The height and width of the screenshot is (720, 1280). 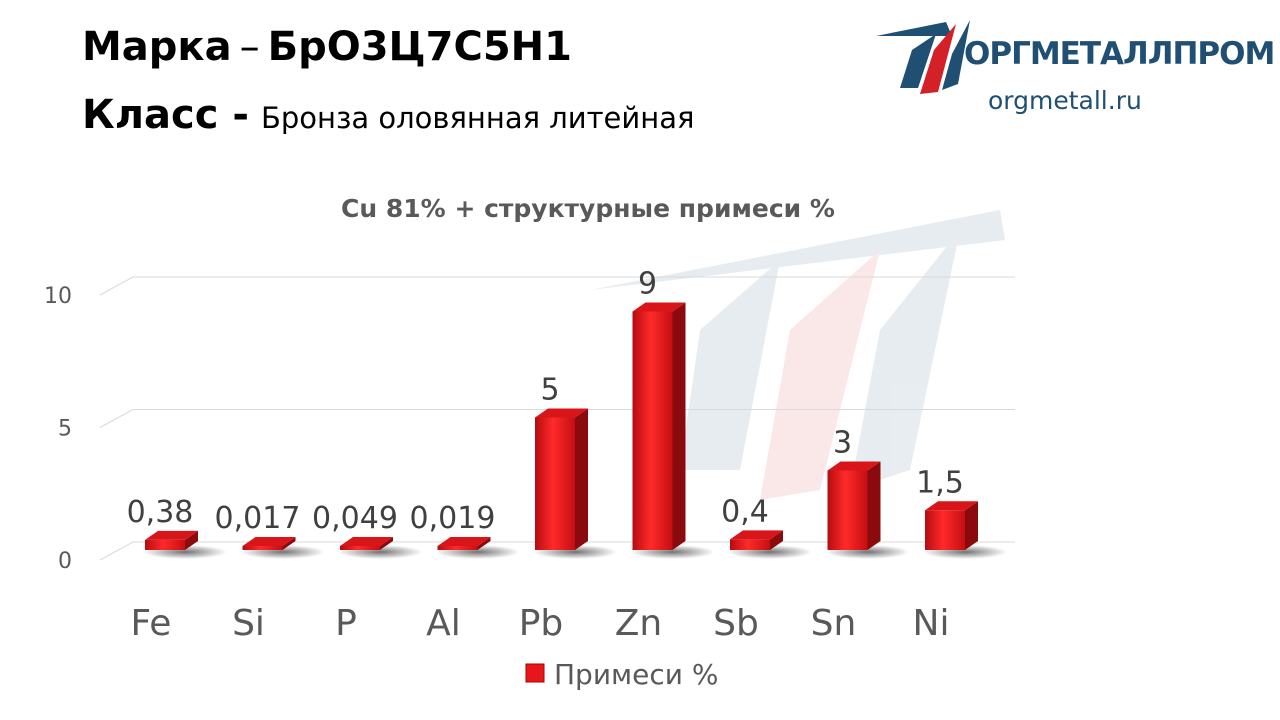 What do you see at coordinates (549, 390) in the screenshot?
I see `data-label: 5` at bounding box center [549, 390].